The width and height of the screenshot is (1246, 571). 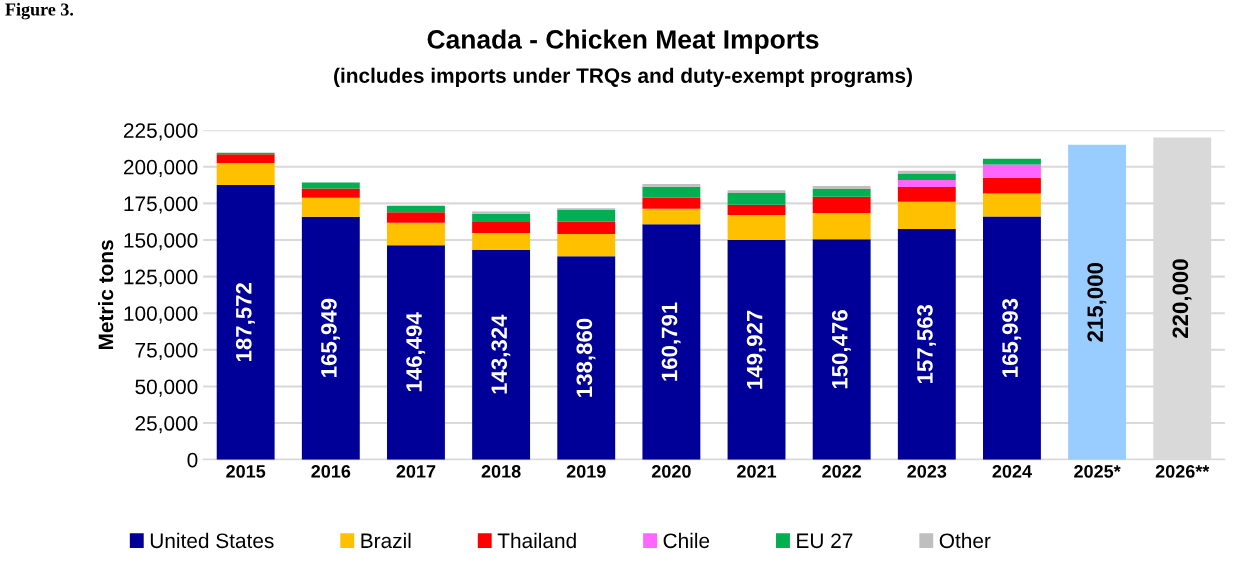 I want to click on y-tick-label: 200,000, so click(x=160, y=168).